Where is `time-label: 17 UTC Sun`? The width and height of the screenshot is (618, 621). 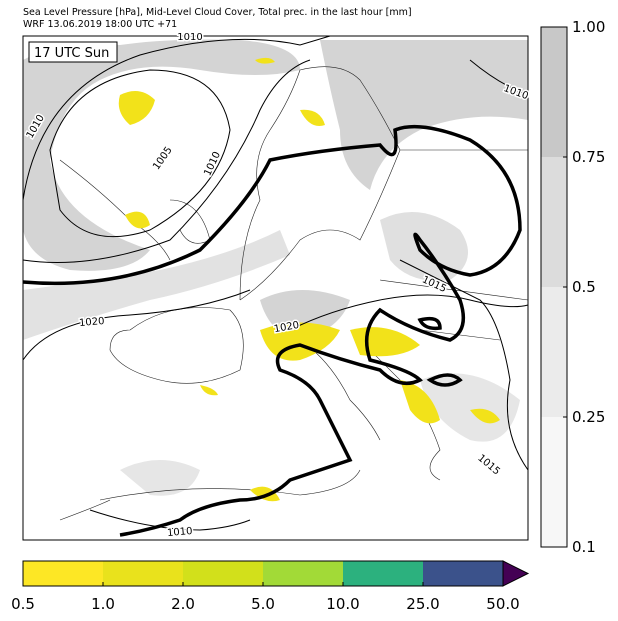 time-label: 17 UTC Sun is located at coordinates (71, 53).